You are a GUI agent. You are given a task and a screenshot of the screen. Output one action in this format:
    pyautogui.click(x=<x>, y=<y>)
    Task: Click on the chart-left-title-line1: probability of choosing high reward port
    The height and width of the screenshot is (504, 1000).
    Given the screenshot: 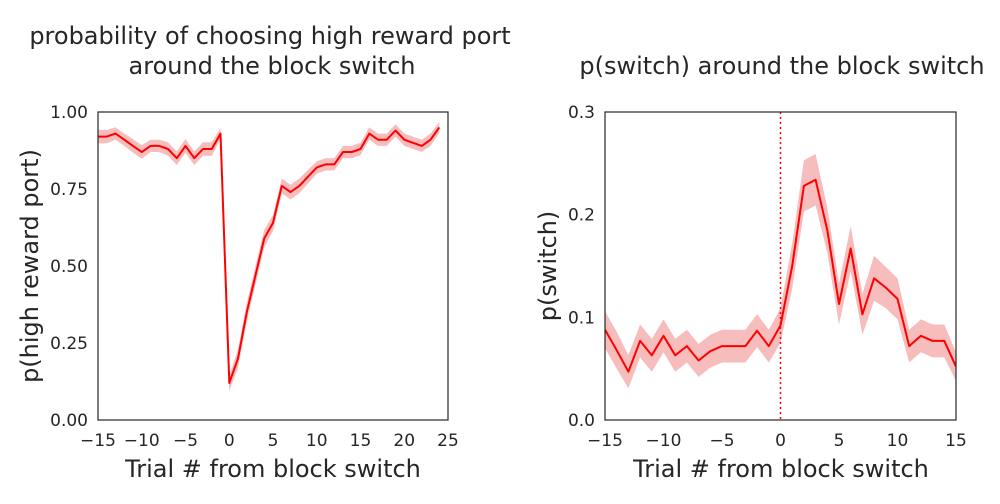 What is the action you would take?
    pyautogui.click(x=269, y=36)
    